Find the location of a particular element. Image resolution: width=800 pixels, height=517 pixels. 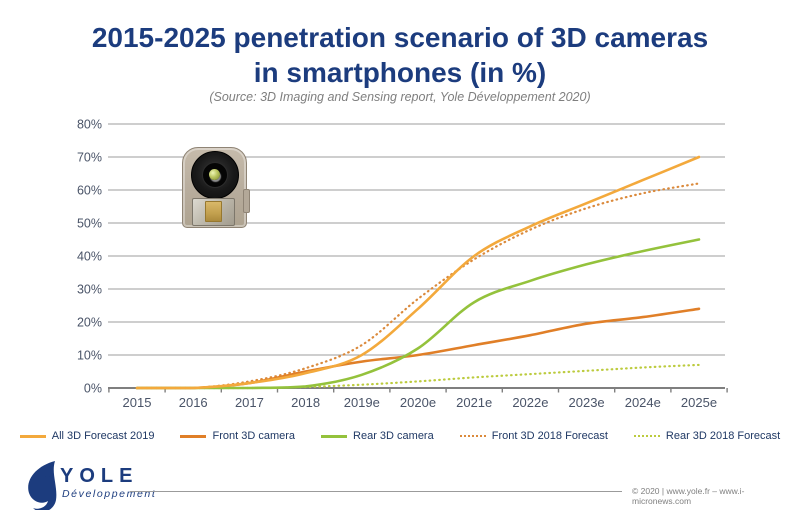

camera-emitter-module is located at coordinates (213, 212).